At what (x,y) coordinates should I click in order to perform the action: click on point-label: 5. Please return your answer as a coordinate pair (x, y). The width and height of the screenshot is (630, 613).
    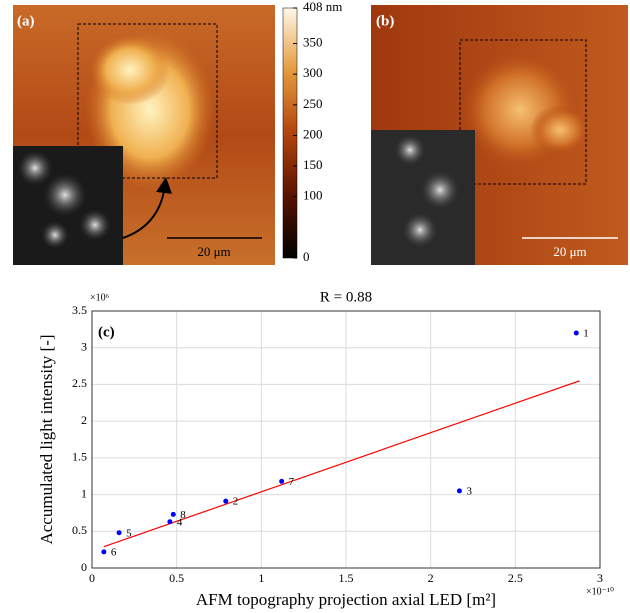
    Looking at the image, I should click on (129, 533).